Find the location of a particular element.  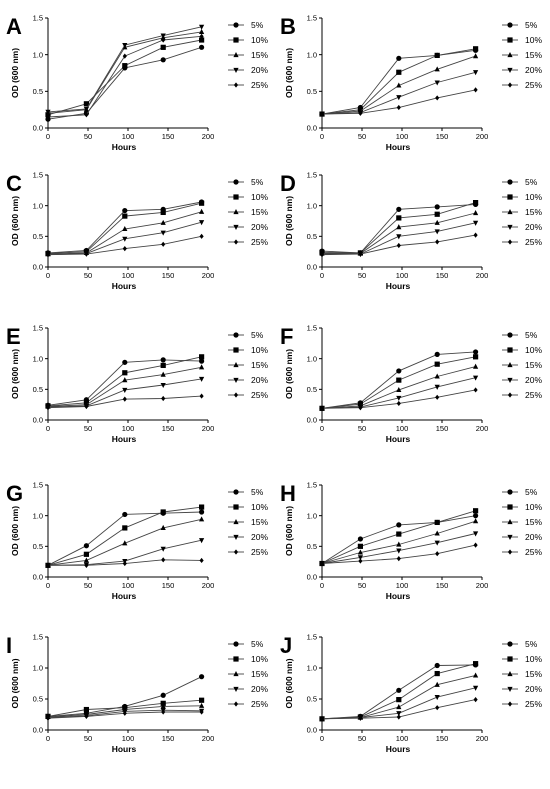

y-axis-title: OD (600 nm) is located at coordinates (15, 73).